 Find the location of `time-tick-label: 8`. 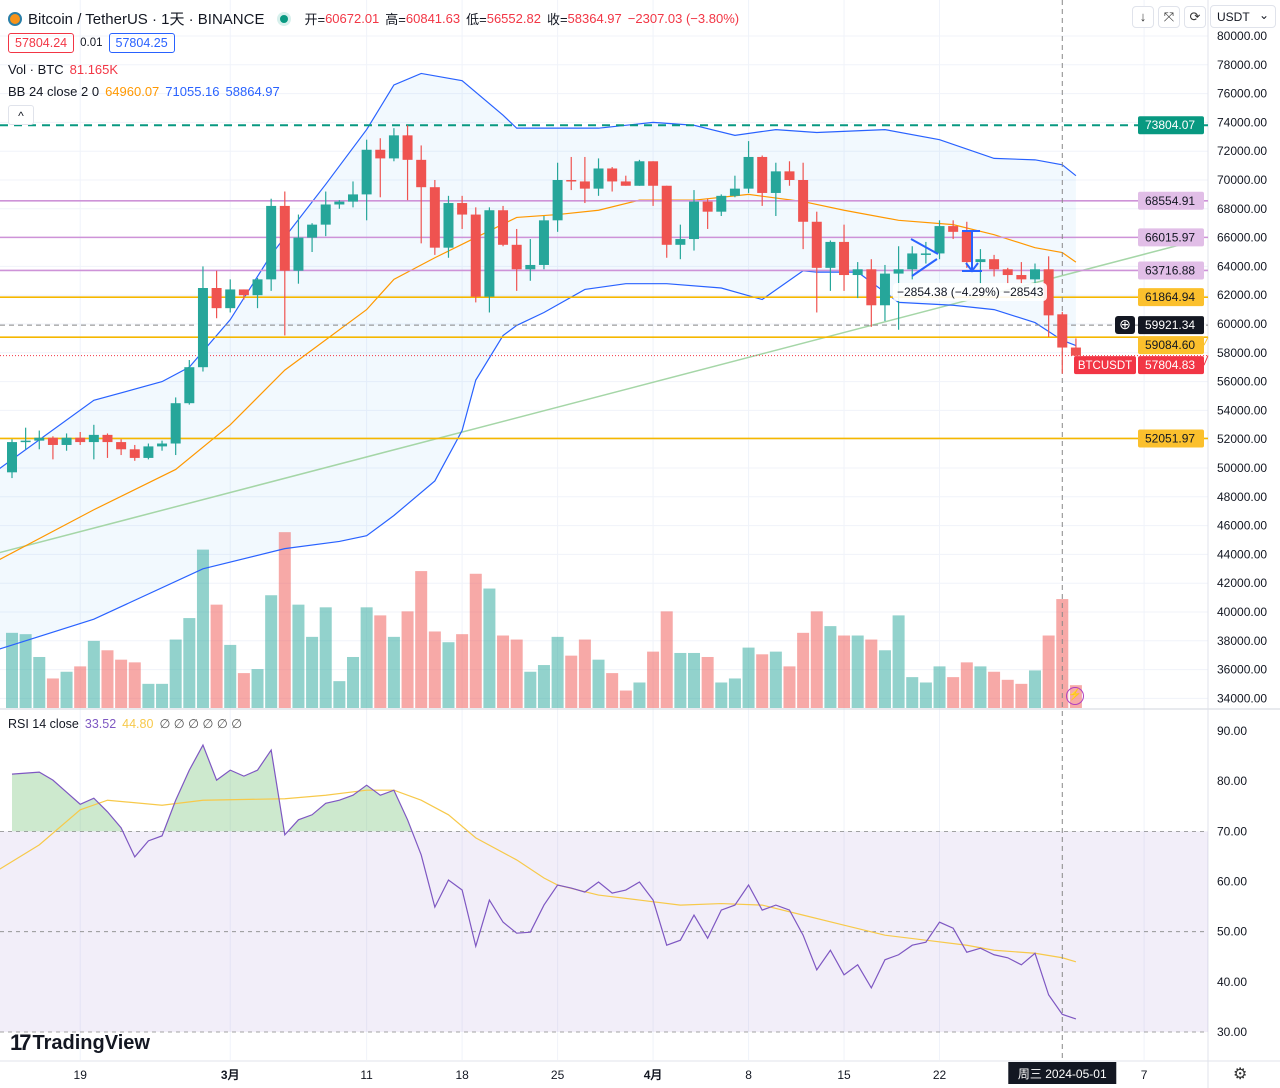

time-tick-label: 8 is located at coordinates (748, 1075).